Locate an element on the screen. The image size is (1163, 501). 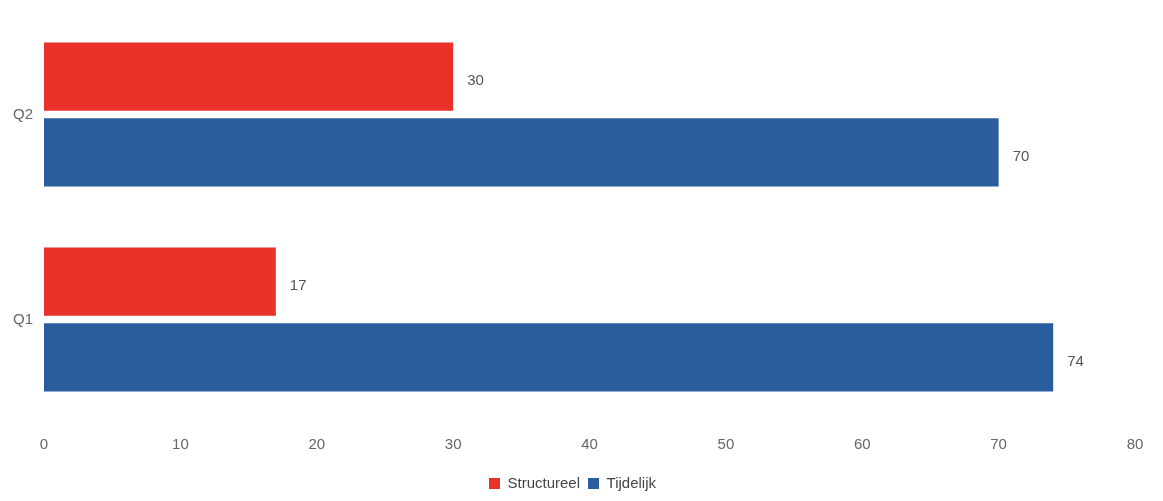
x-tick-label: 40 is located at coordinates (589, 444).